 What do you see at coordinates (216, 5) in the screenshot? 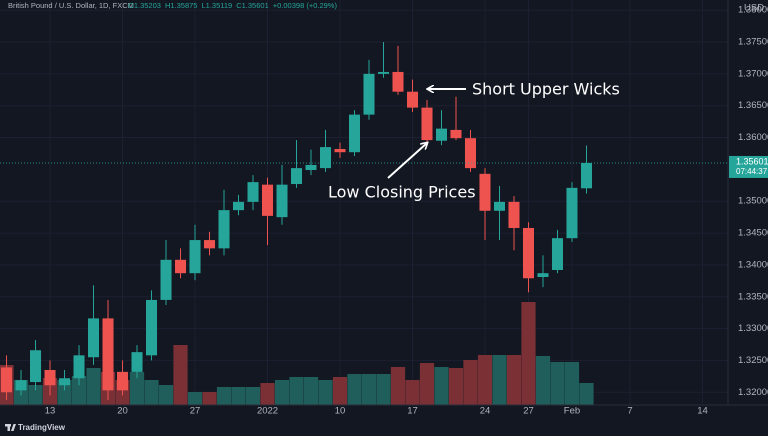
I see `ohlc-value: L1.35119` at bounding box center [216, 5].